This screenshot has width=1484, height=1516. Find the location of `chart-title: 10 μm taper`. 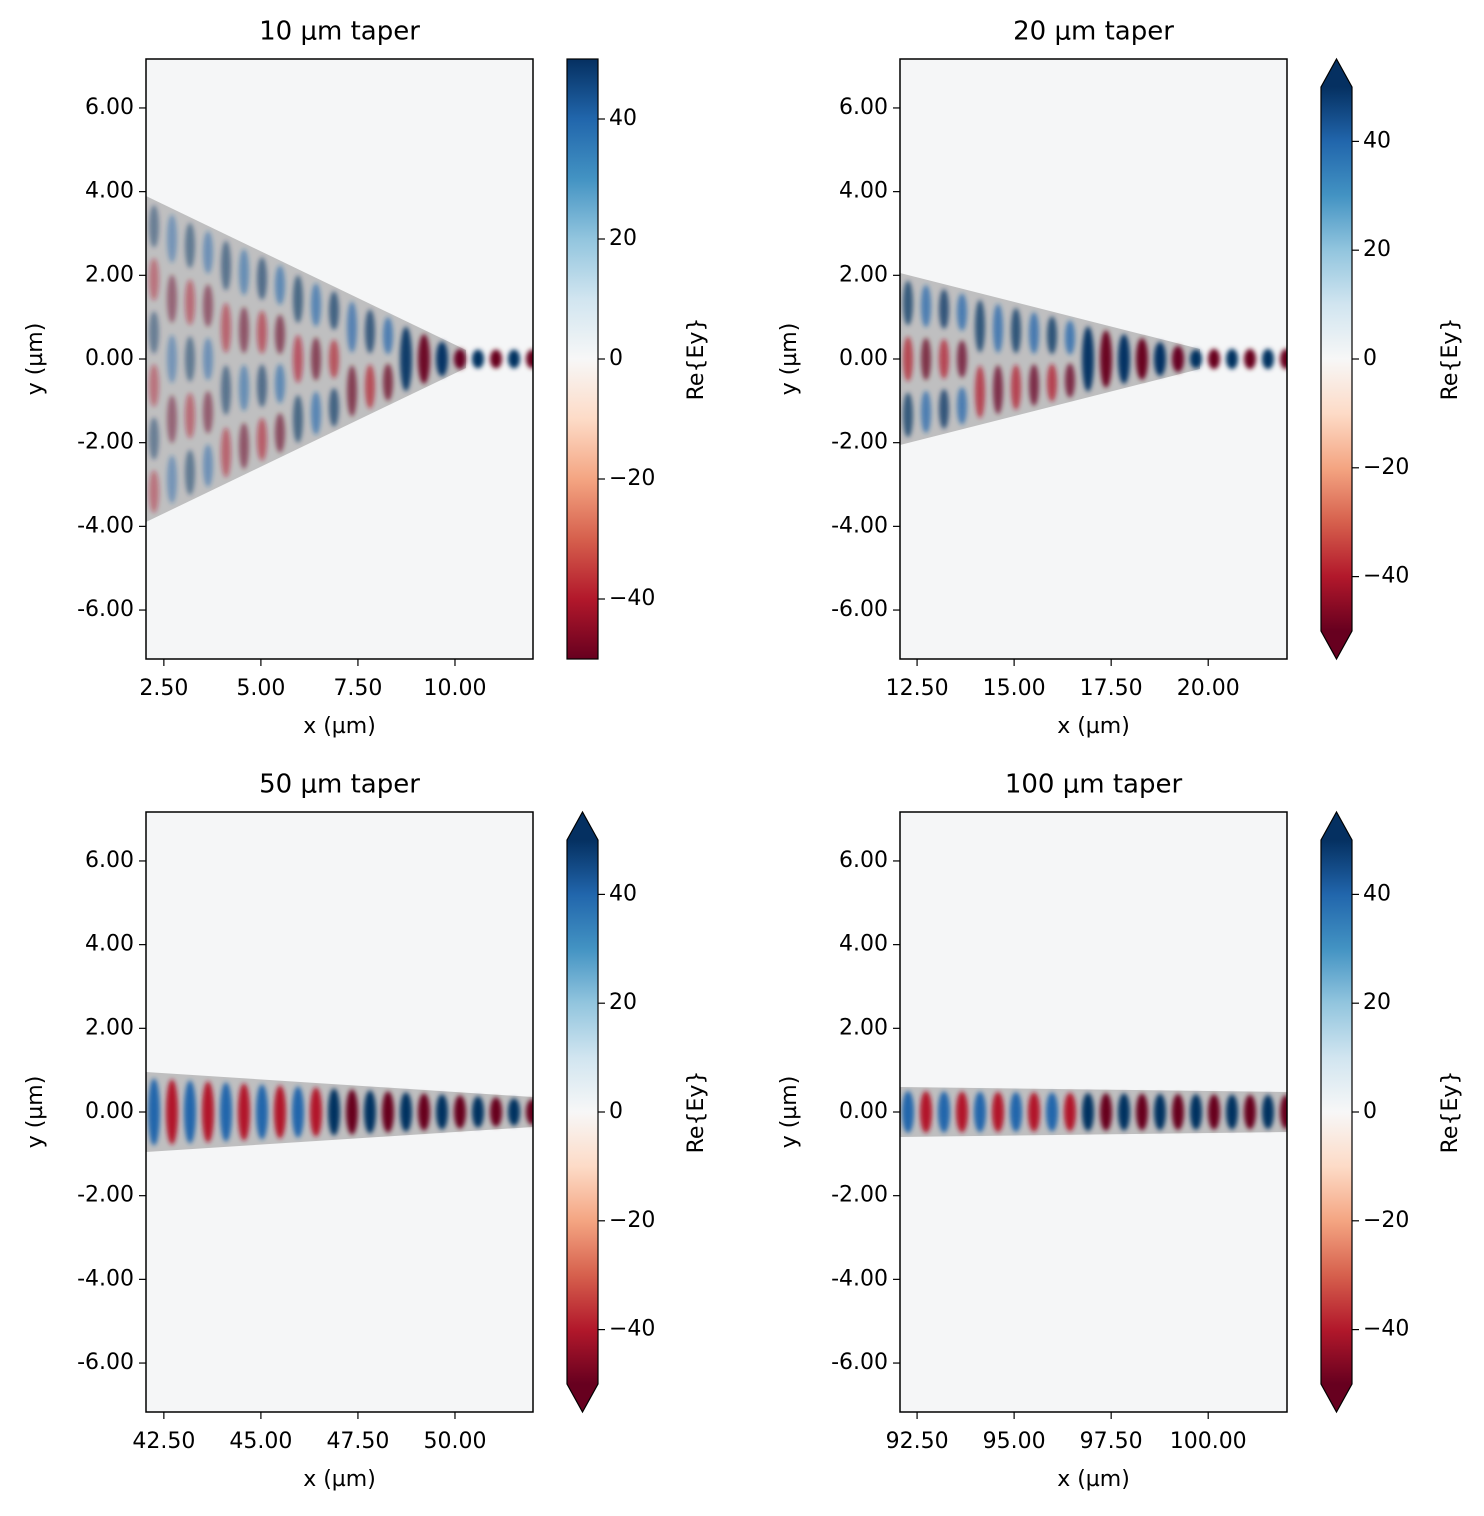

chart-title: 10 μm taper is located at coordinates (339, 32).